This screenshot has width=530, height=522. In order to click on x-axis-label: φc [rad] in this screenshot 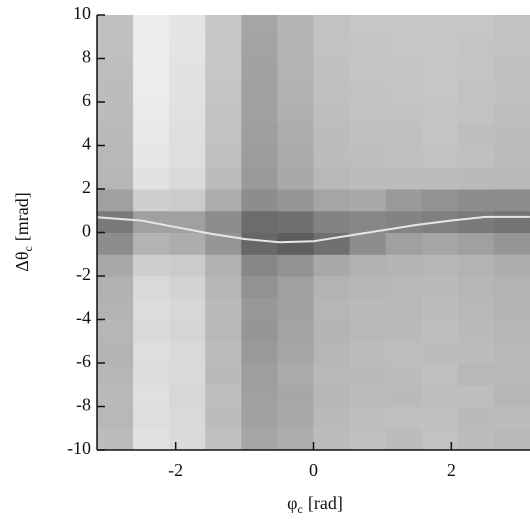, I will do `click(315, 504)`.